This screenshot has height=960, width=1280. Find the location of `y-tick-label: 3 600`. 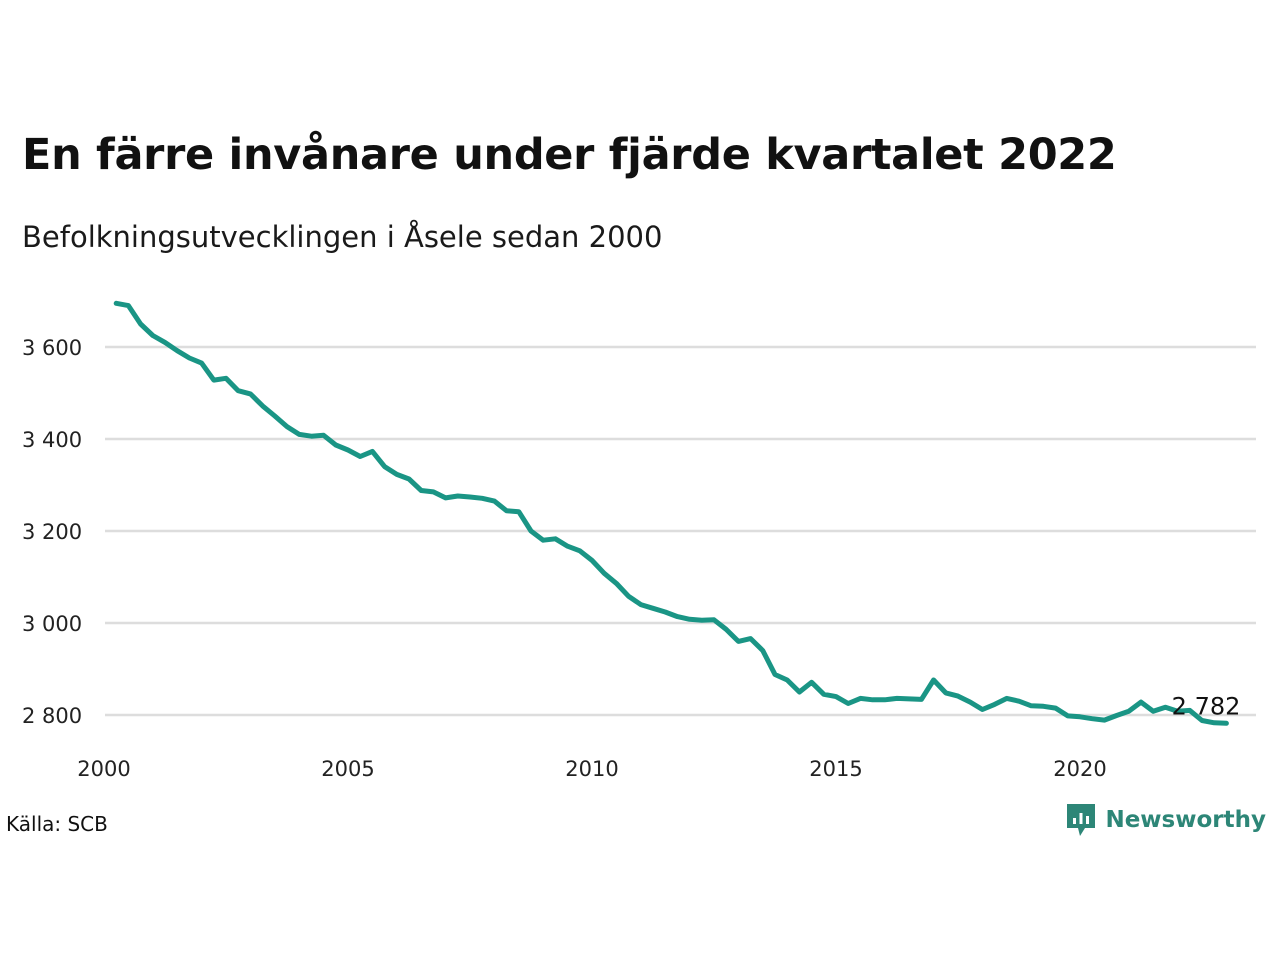

y-tick-label: 3 600 is located at coordinates (52, 348).